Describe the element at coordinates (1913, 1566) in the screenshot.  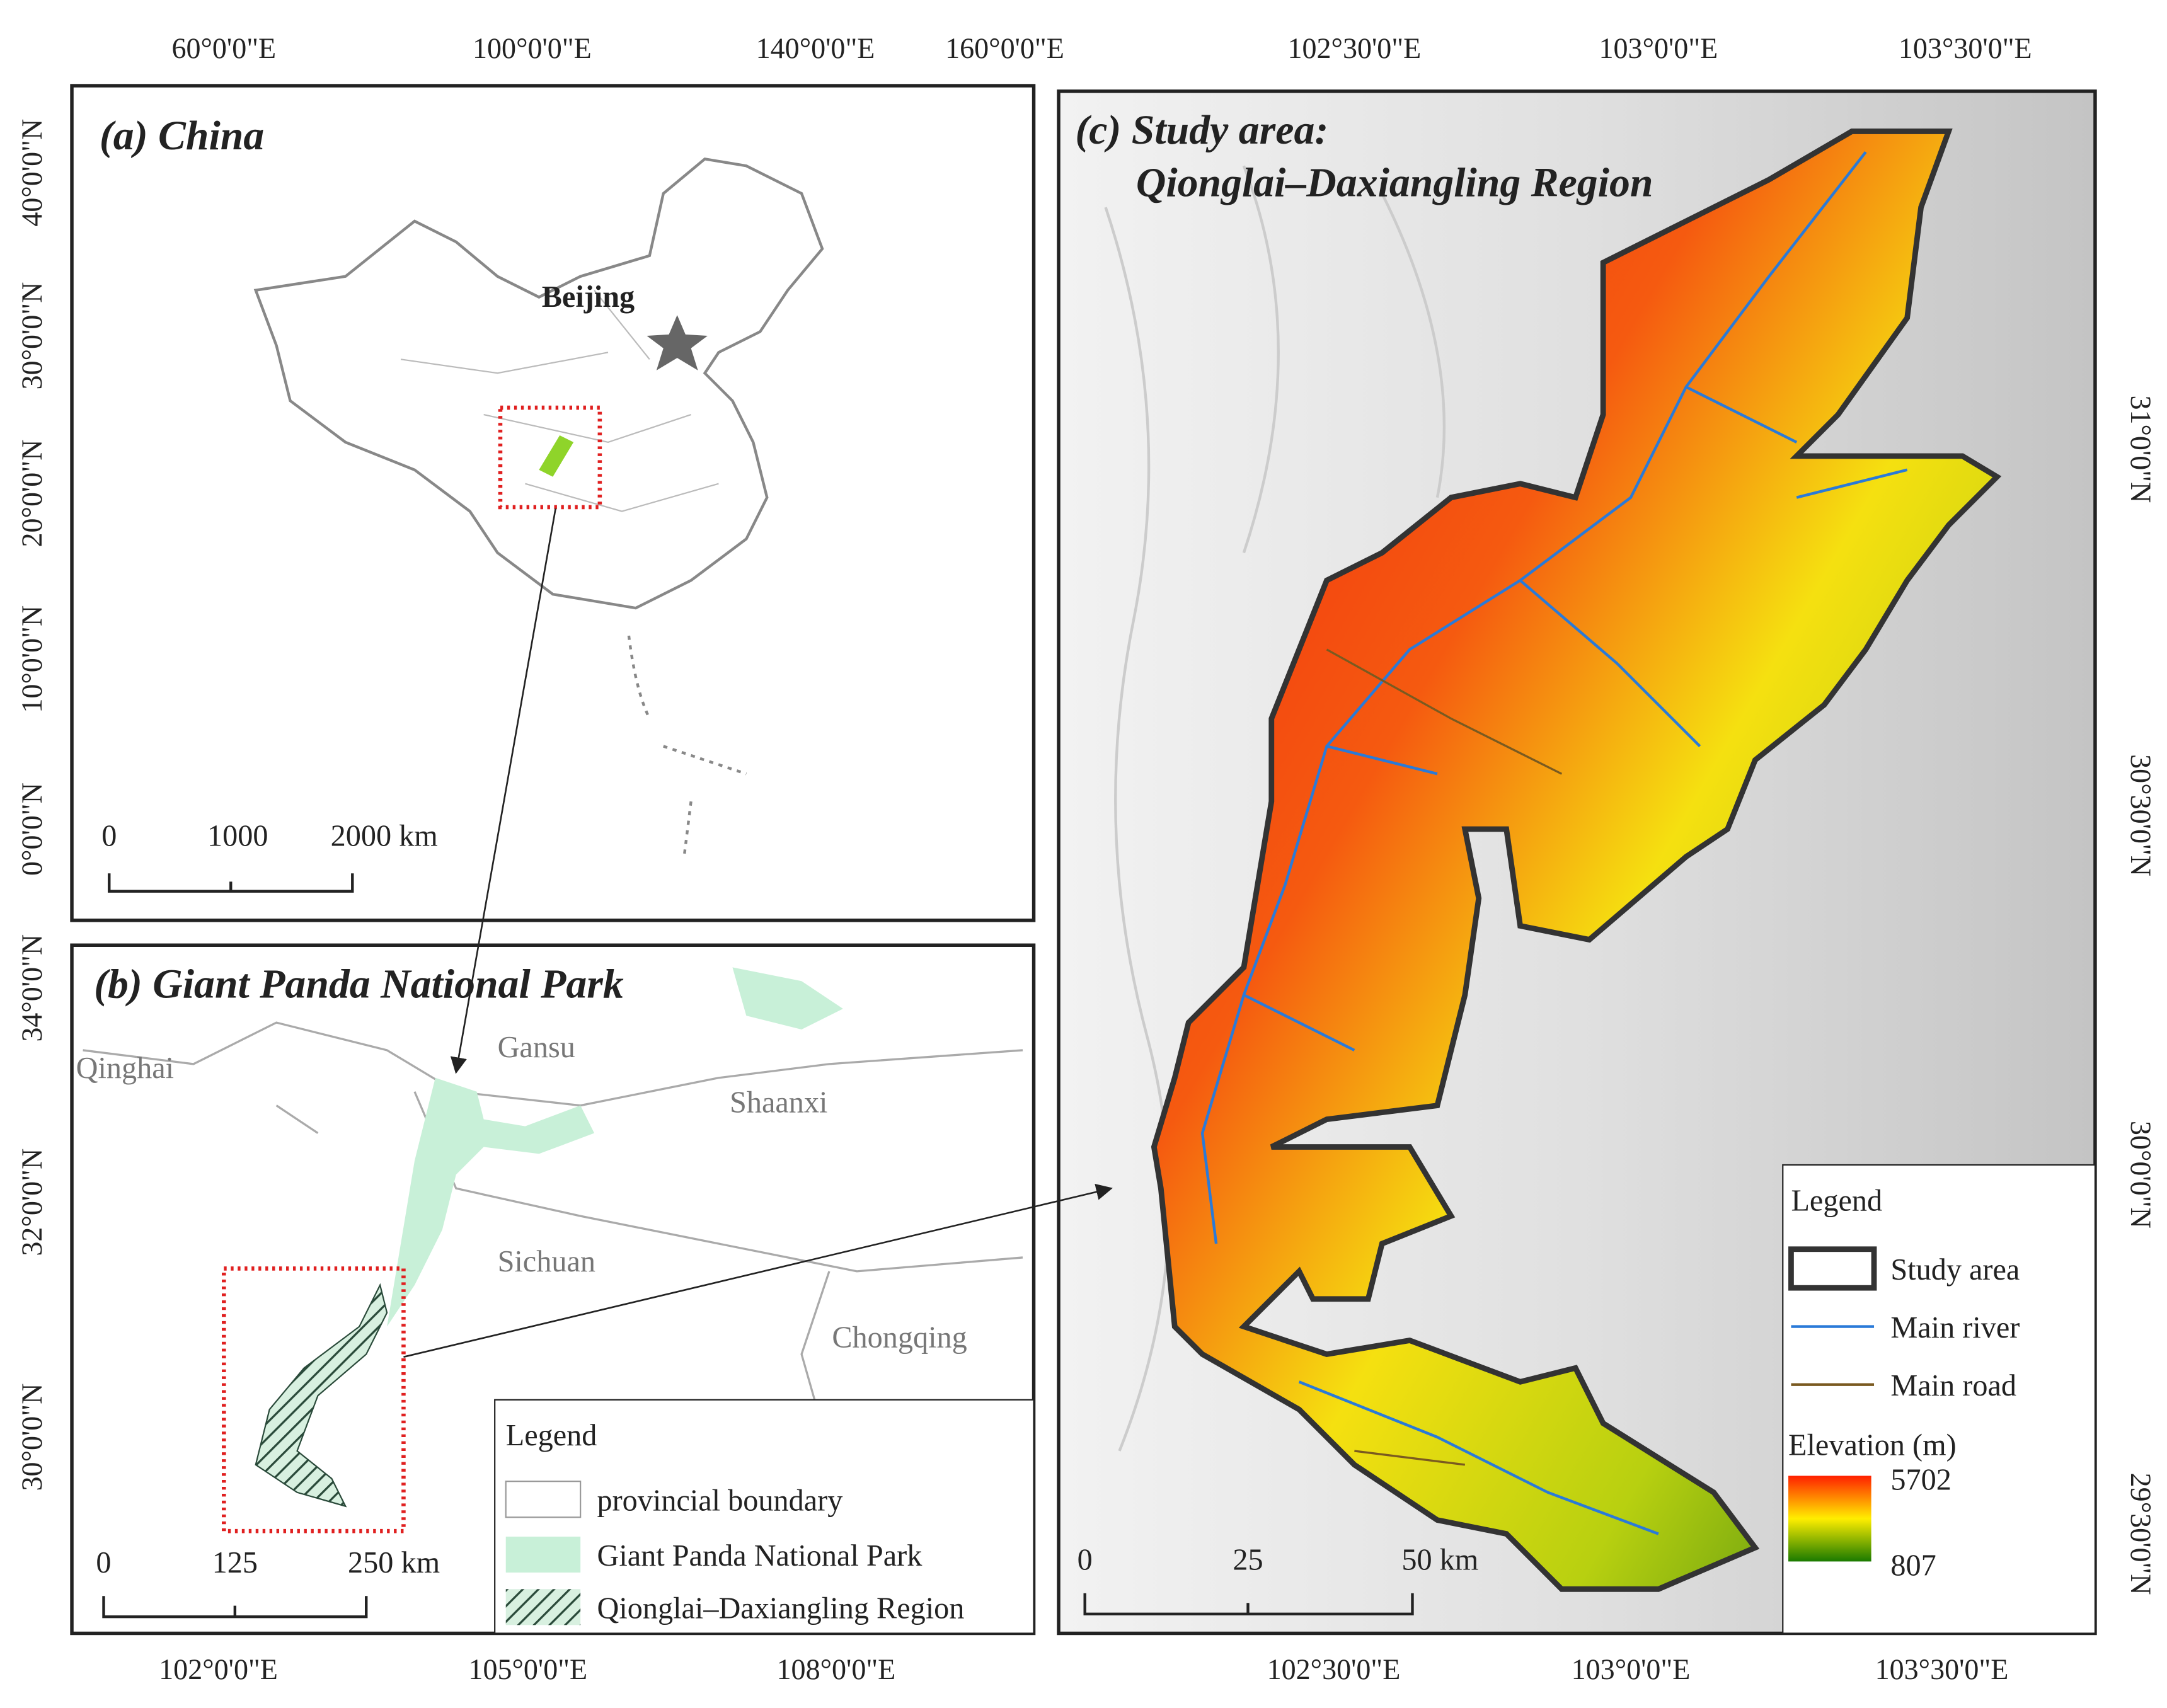
I see `legend-label: 807` at that location.